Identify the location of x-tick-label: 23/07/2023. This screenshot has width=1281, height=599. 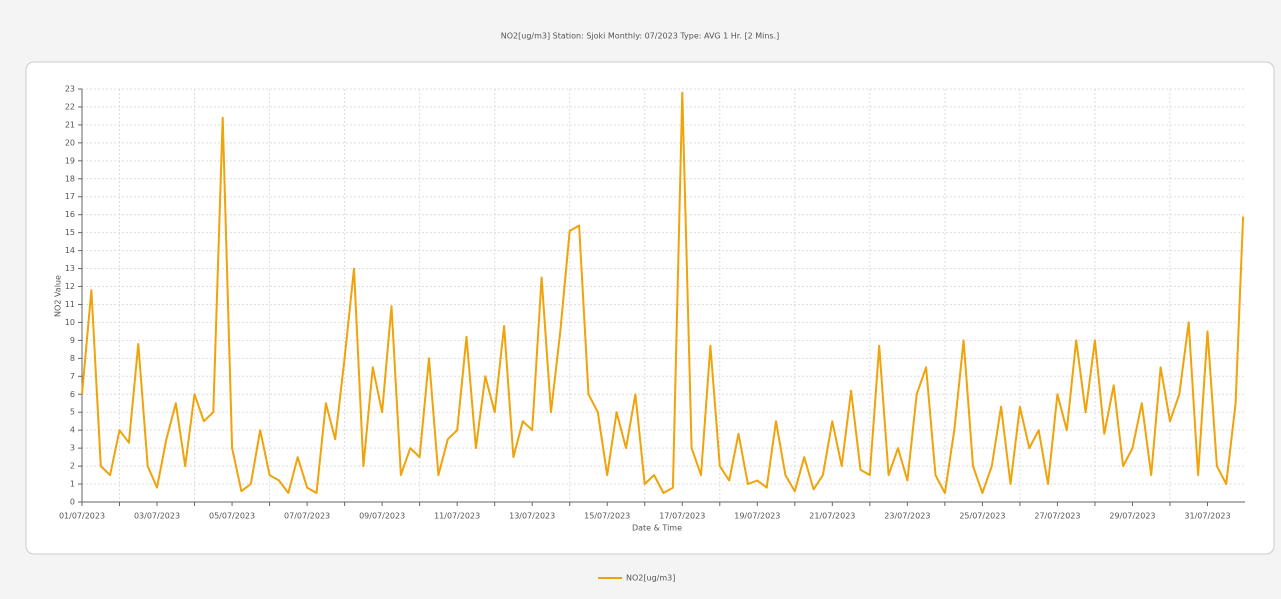
(907, 516).